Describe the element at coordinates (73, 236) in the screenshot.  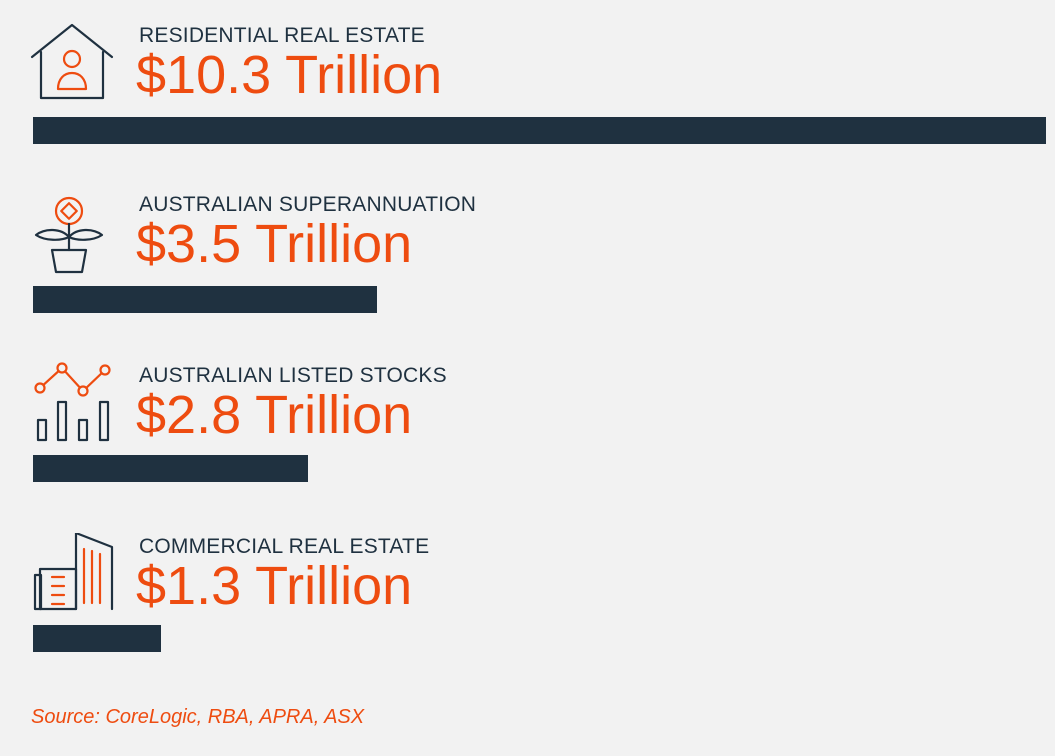
I see `plant-coin-icon` at that location.